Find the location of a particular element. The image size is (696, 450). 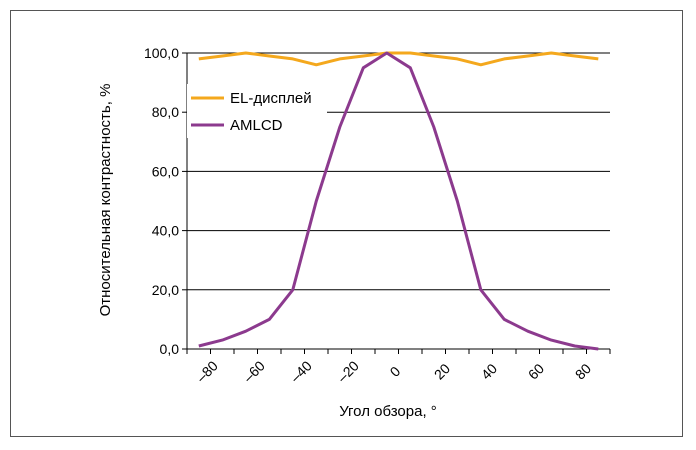

x-tick-label: –20 is located at coordinates (348, 371).